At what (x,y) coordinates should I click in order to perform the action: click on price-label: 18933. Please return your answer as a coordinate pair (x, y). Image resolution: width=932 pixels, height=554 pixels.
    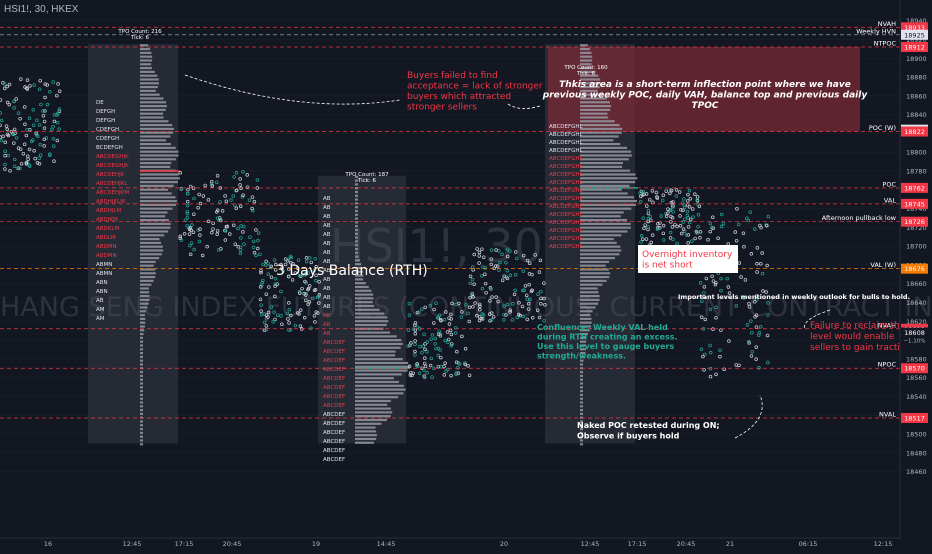
    Looking at the image, I should click on (914, 27).